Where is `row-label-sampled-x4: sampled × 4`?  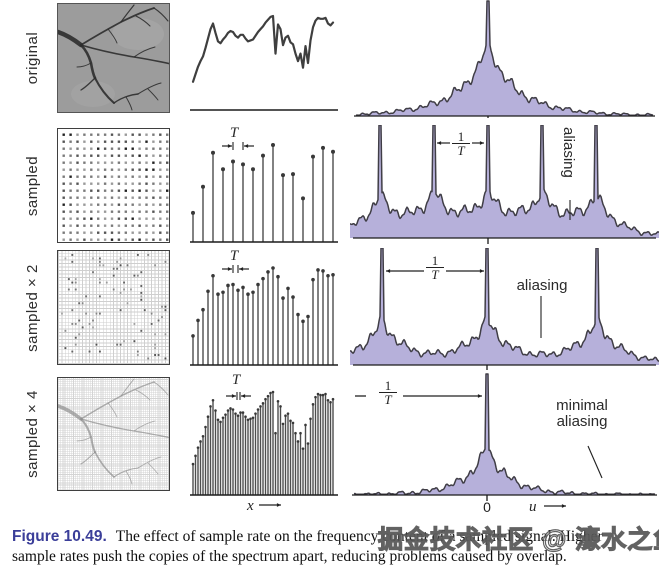 row-label-sampled-x4: sampled × 4 is located at coordinates (32, 434).